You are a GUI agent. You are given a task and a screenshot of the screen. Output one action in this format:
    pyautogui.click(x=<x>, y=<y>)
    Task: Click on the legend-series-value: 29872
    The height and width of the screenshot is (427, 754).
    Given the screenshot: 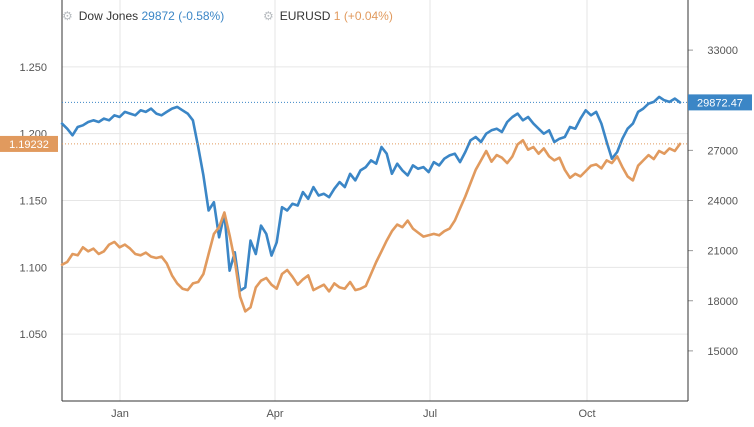 What is the action you would take?
    pyautogui.click(x=158, y=16)
    